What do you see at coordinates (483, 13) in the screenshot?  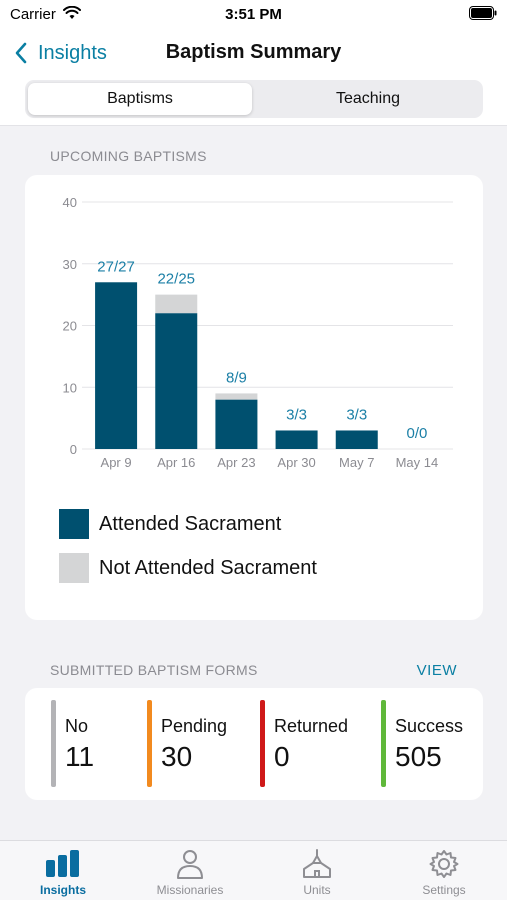 I see `battery-icon` at bounding box center [483, 13].